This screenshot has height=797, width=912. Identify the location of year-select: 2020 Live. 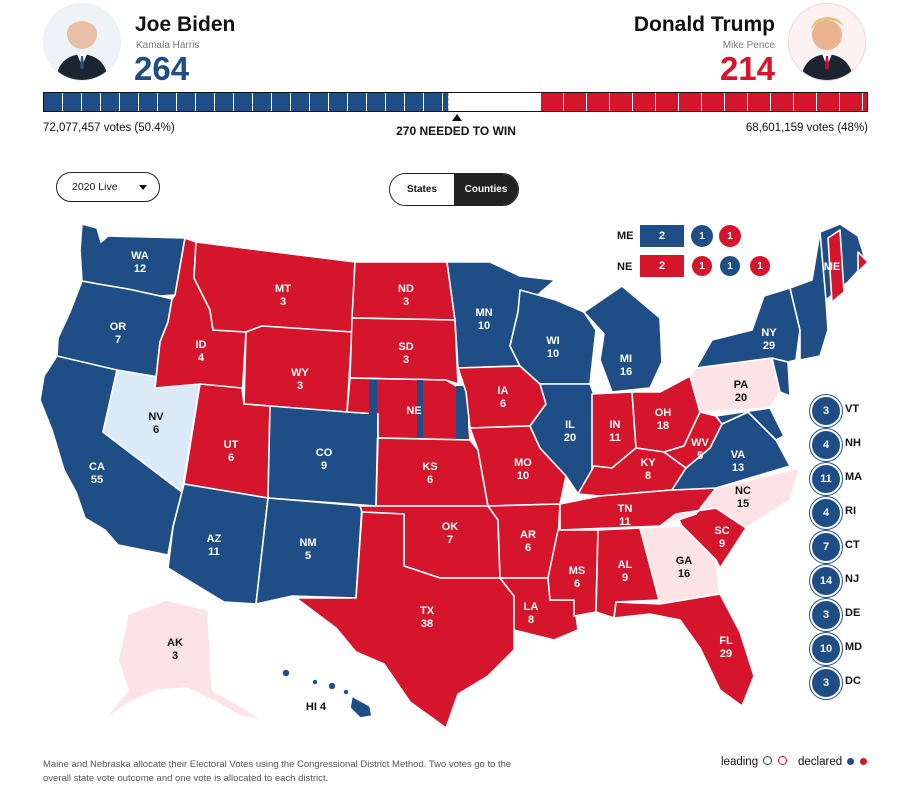
(108, 187).